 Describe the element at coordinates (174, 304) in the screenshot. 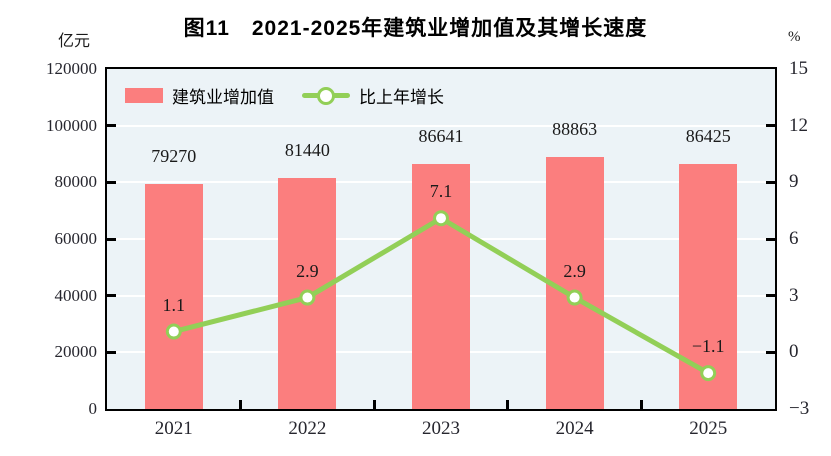

I see `growth-value-label: 1.1` at that location.